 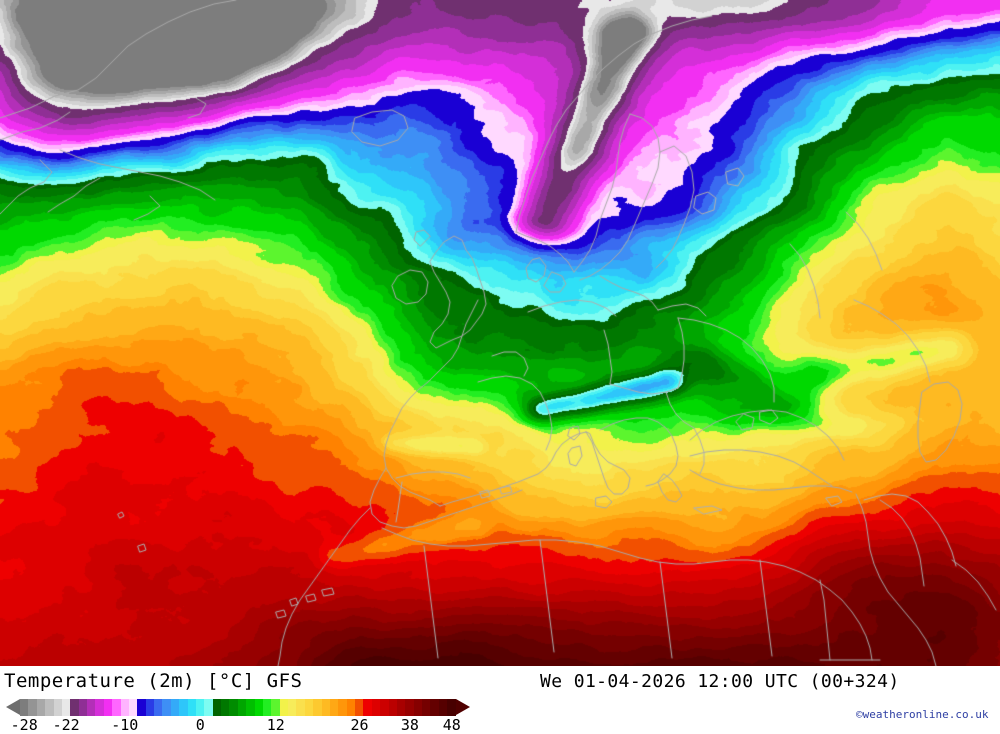 What do you see at coordinates (275, 725) in the screenshot?
I see `colorbar-tick: 12` at bounding box center [275, 725].